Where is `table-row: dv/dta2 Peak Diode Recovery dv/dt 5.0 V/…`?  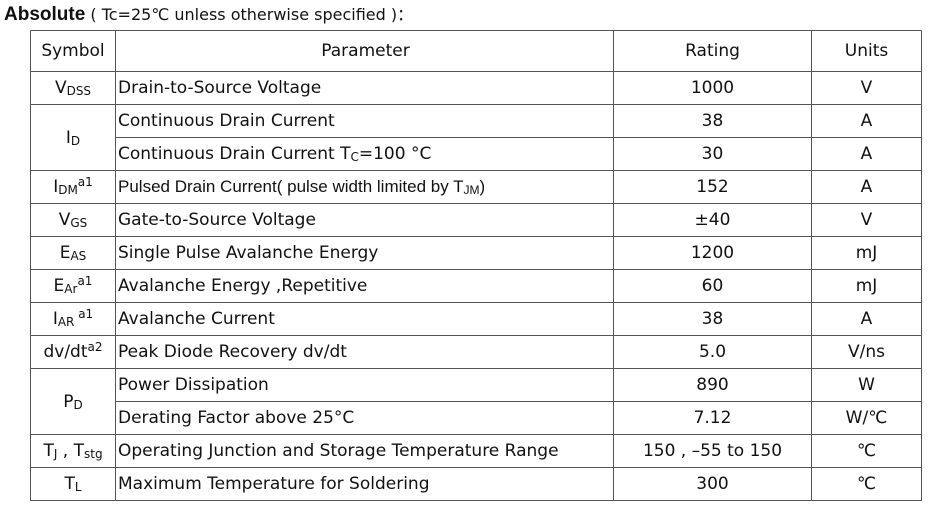
table-row: dv/dta2 Peak Diode Recovery dv/dt 5.0 V/… is located at coordinates (476, 352).